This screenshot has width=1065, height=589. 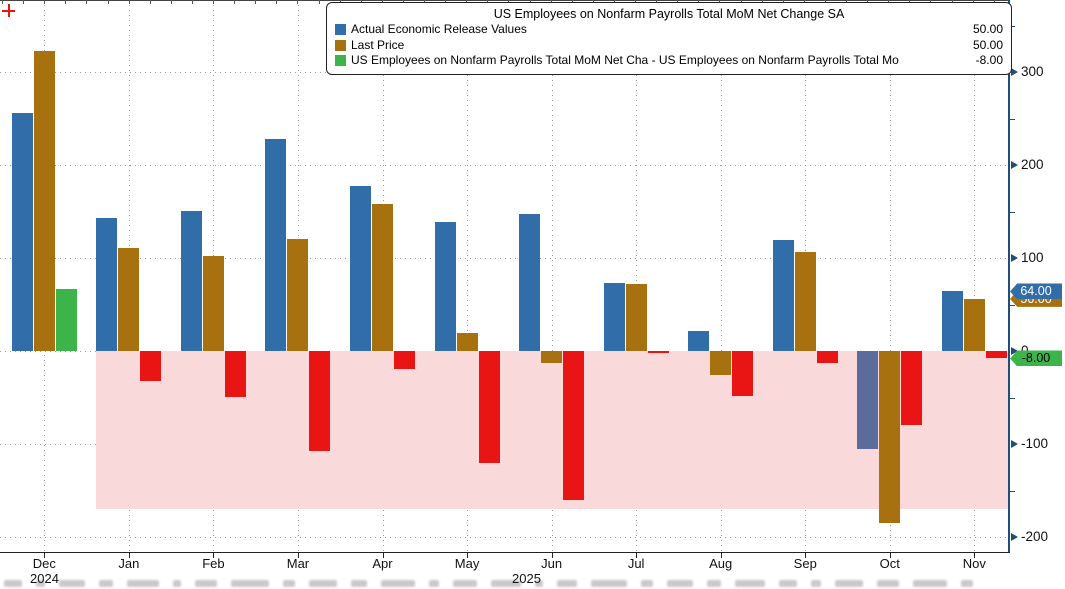 What do you see at coordinates (1036, 358) in the screenshot?
I see `axis-value-badge-difference: -8.00` at bounding box center [1036, 358].